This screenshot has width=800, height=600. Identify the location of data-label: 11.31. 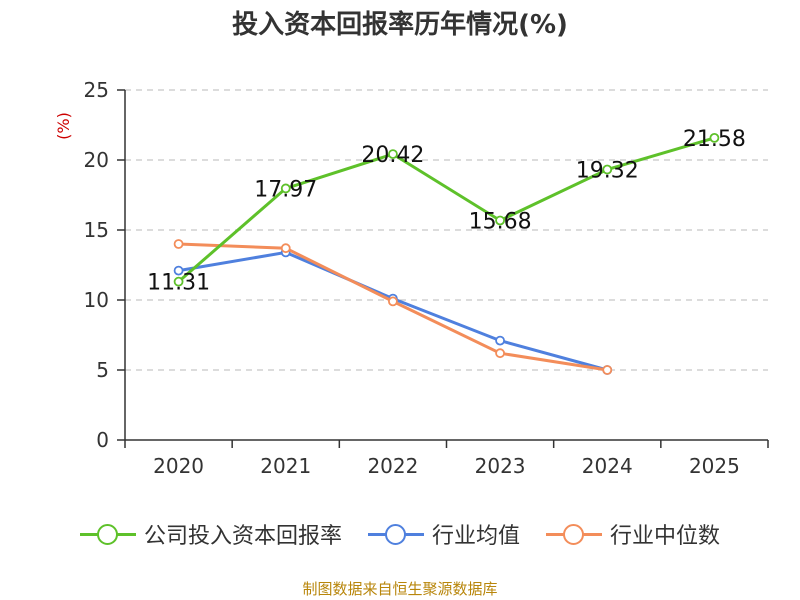
(178, 283).